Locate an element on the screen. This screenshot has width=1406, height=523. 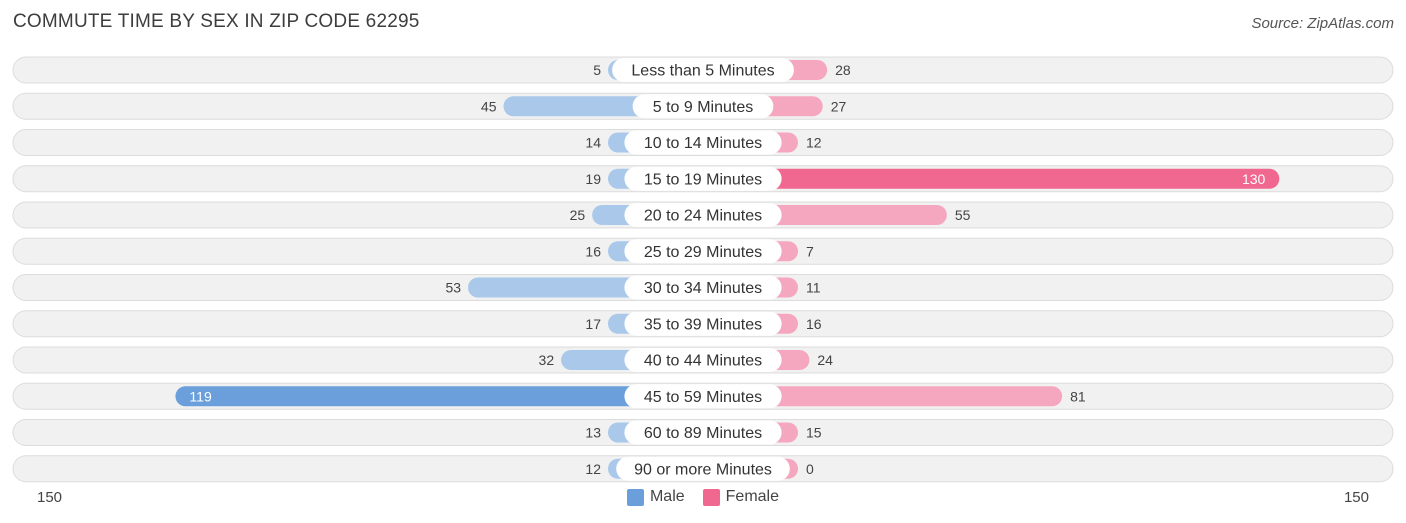
female-value-label: 15 is located at coordinates (814, 433).